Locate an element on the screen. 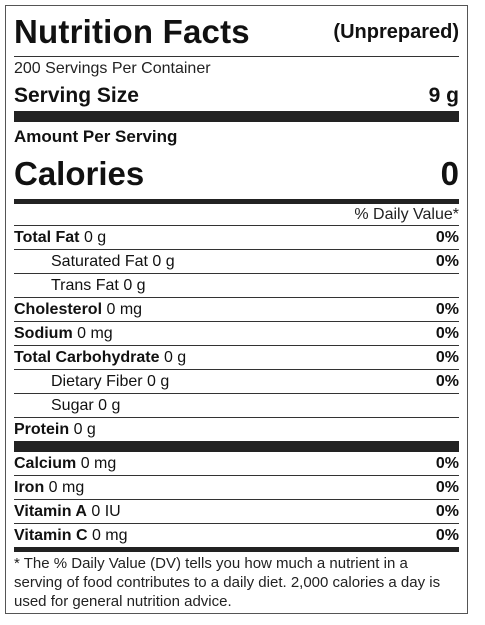  nutrient-row-trans-fat: Trans Fat 0 g is located at coordinates (236, 285).